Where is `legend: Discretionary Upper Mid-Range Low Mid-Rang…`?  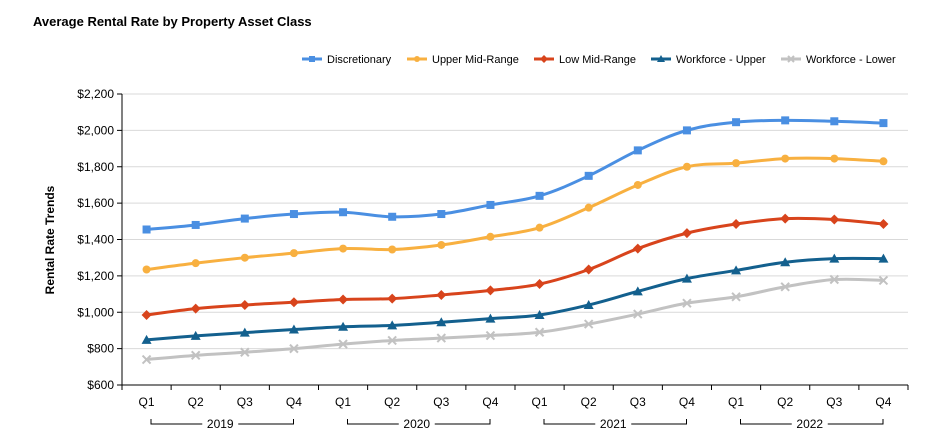 legend: Discretionary Upper Mid-Range Low Mid-Rang… is located at coordinates (599, 60).